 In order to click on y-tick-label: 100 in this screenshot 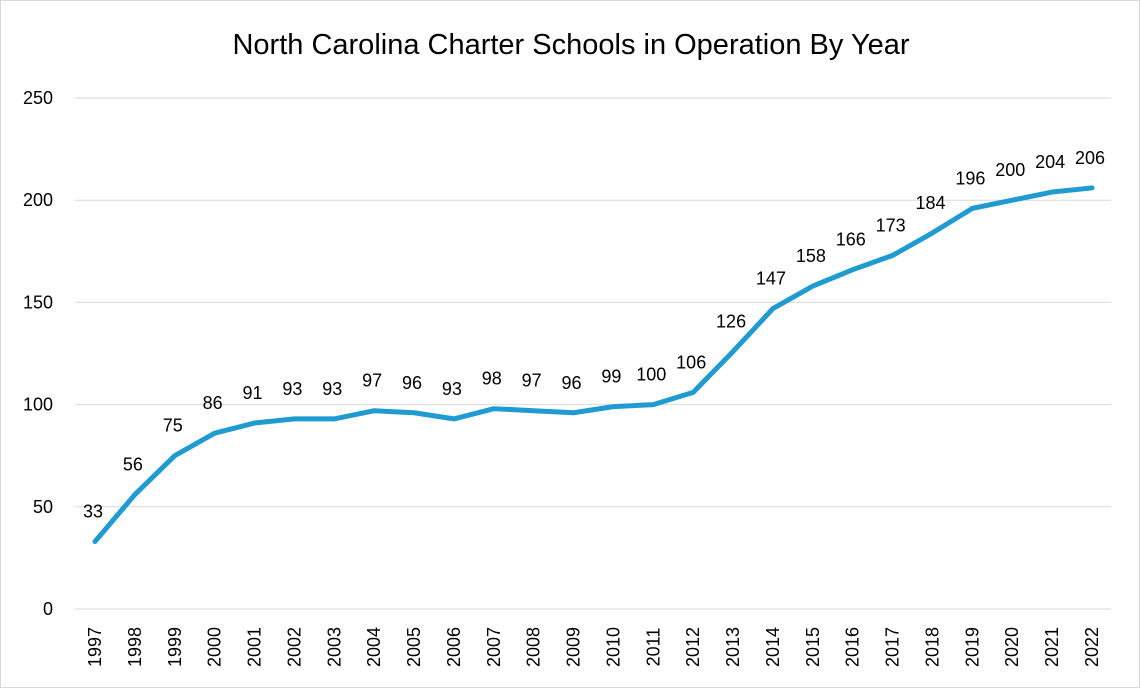, I will do `click(38, 405)`.